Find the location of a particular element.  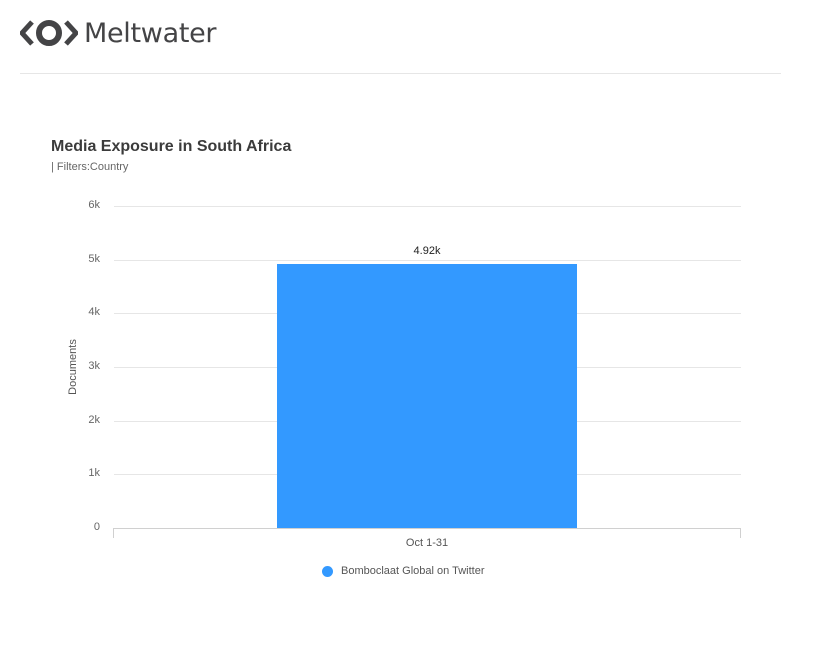

brand-name: Meltwater is located at coordinates (150, 33).